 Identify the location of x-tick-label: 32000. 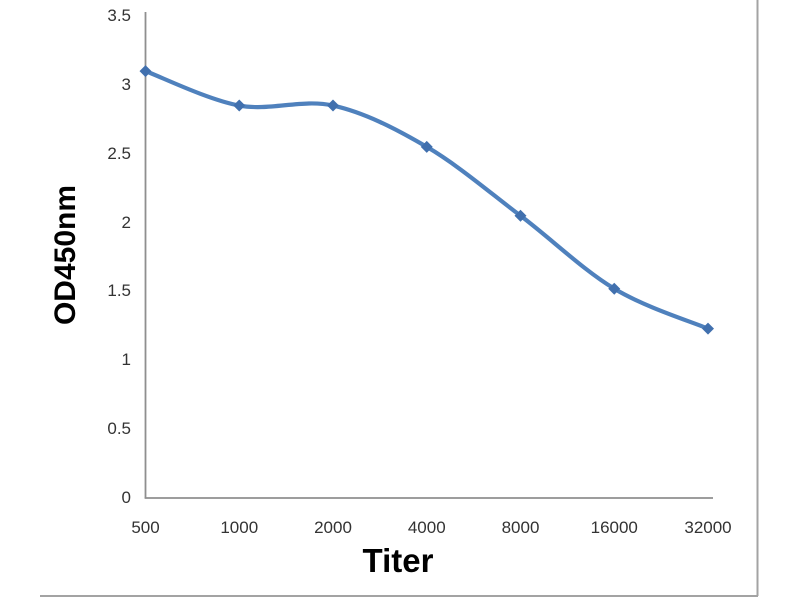
(708, 527).